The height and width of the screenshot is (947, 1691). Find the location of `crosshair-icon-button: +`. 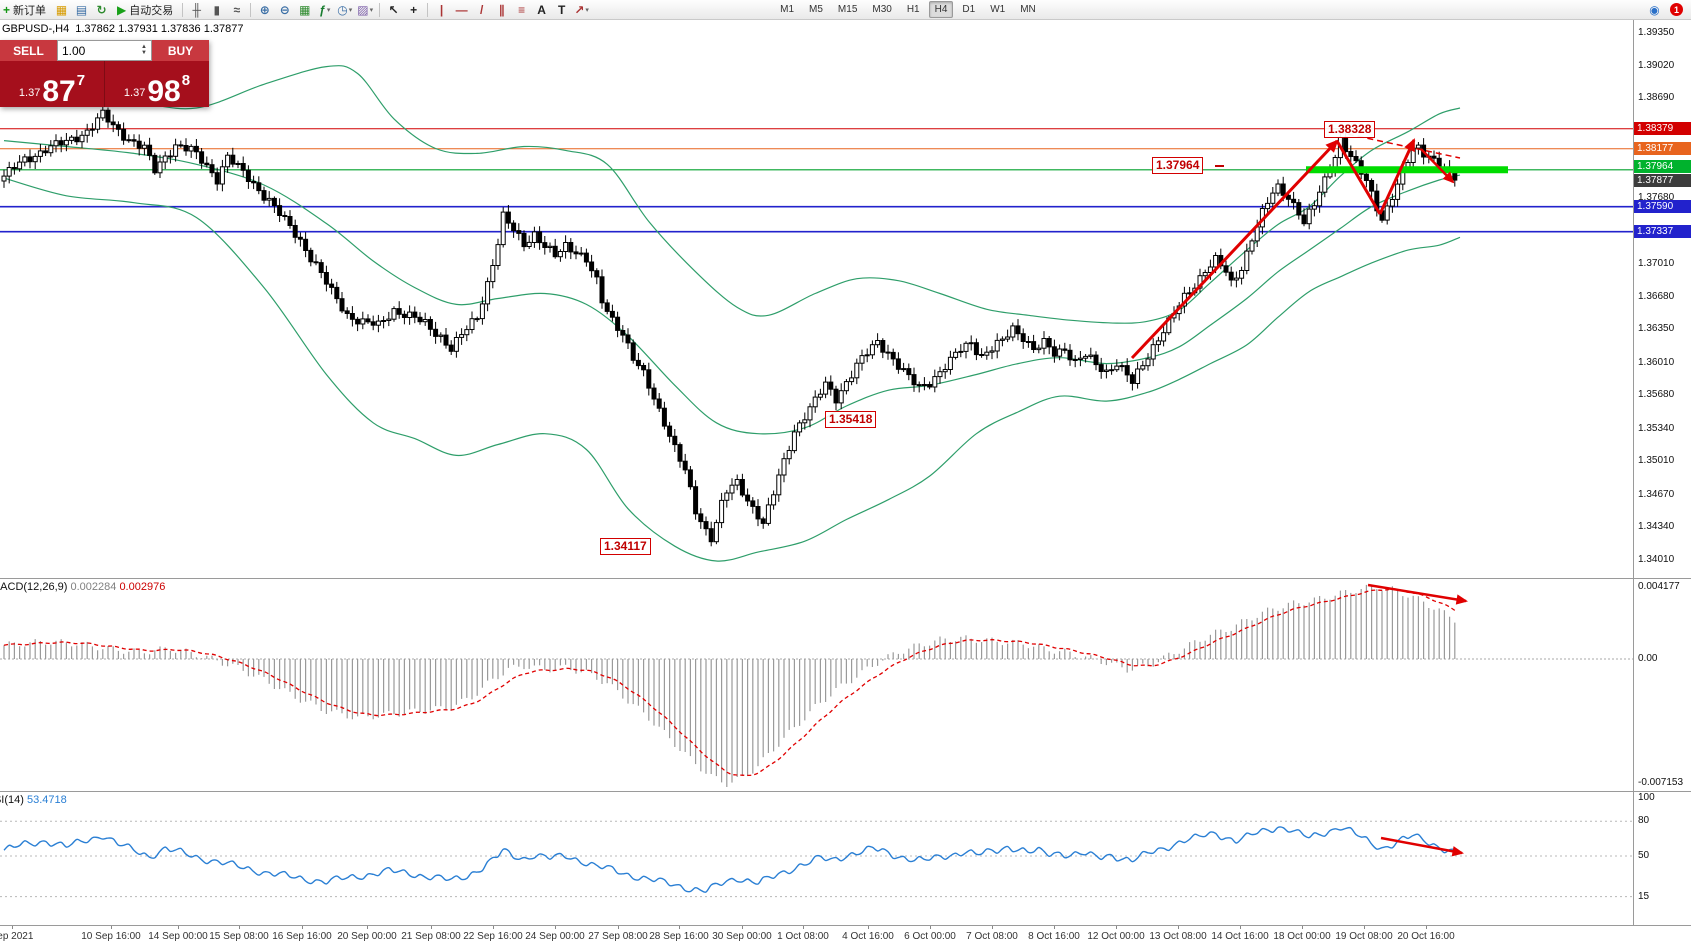

crosshair-icon-button: + is located at coordinates (413, 9).